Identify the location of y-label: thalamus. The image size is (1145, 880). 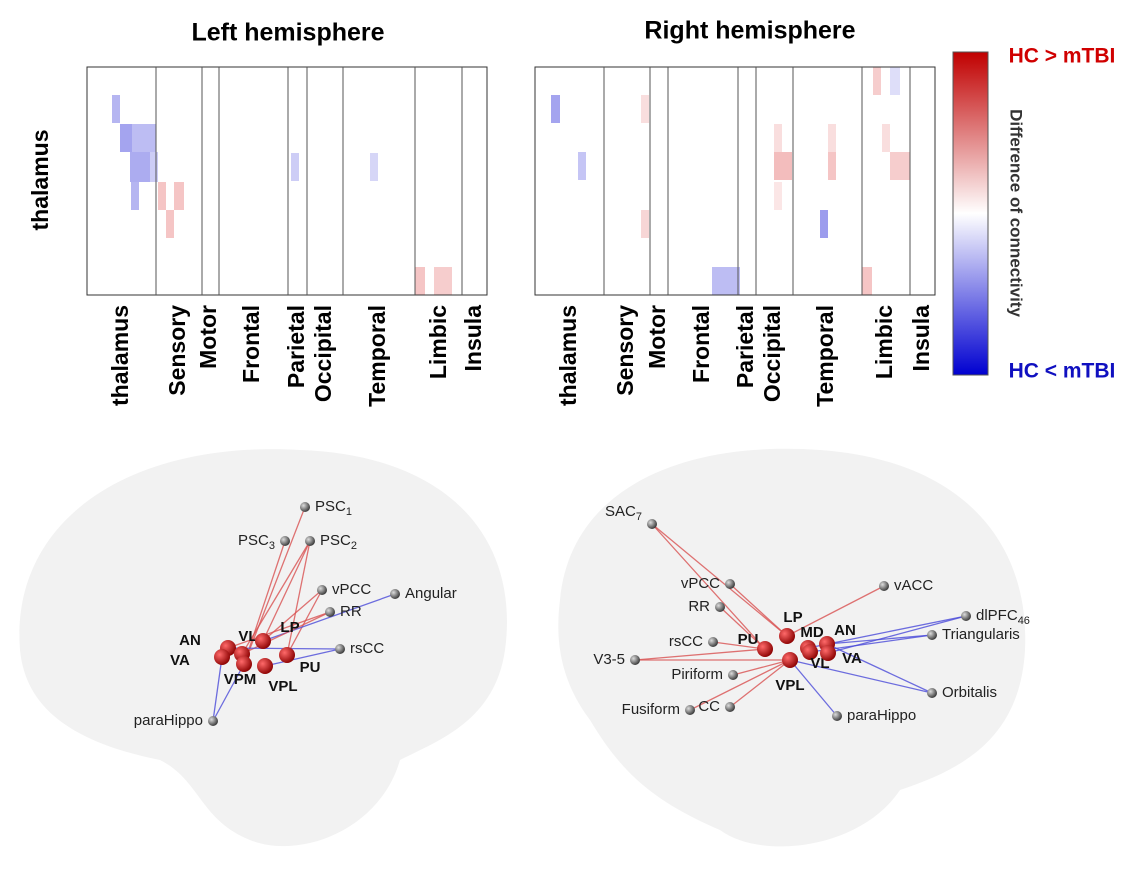
(40, 180).